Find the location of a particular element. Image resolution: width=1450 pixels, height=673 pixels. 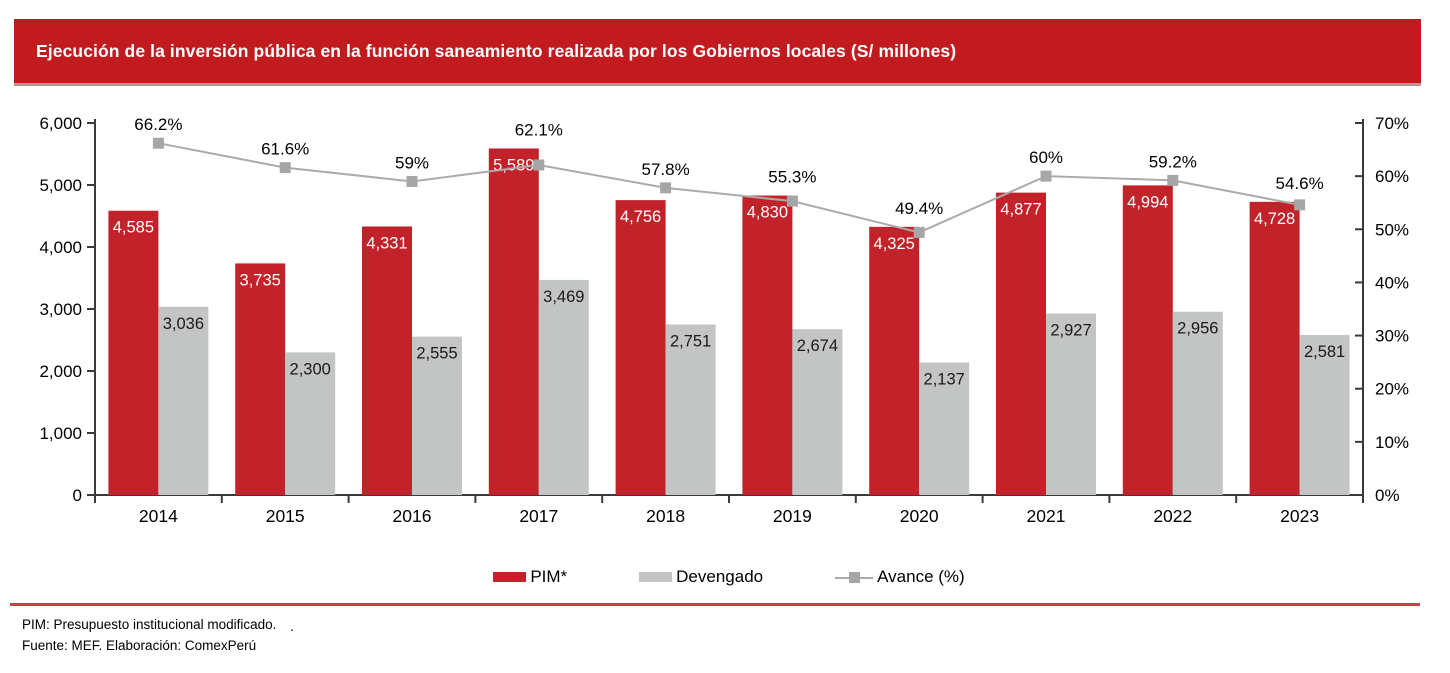

avance-line-swatch-icon is located at coordinates (854, 577).